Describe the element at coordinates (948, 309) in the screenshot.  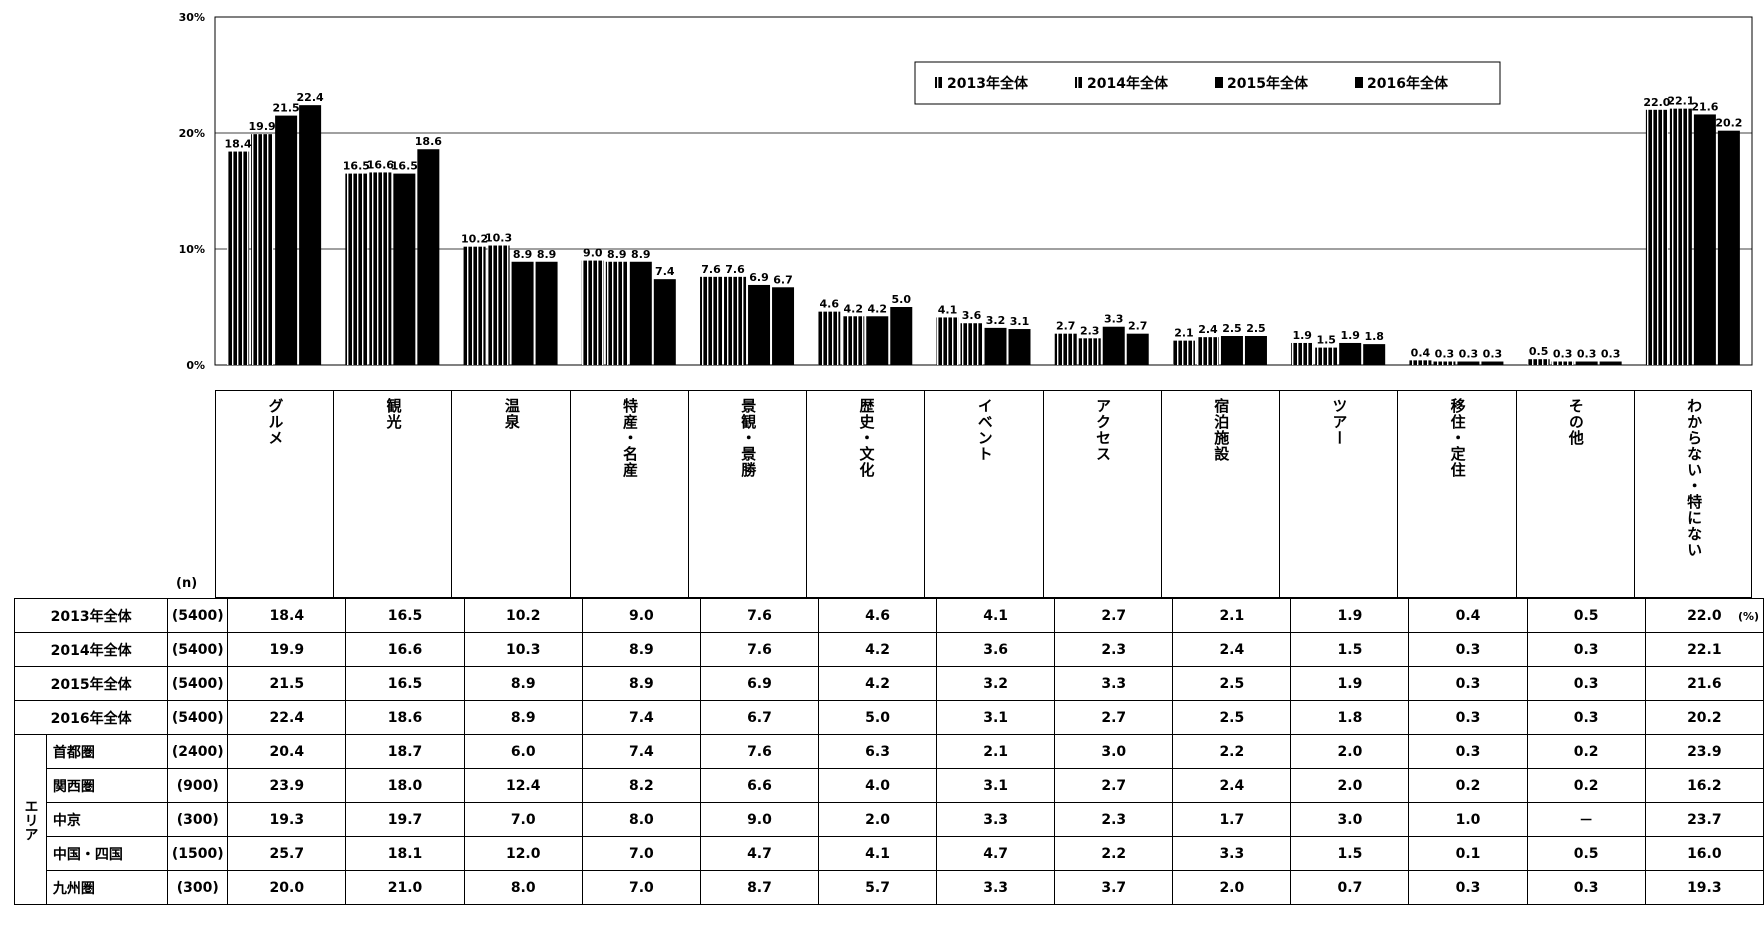
I see `data-label: 4.1` at that location.